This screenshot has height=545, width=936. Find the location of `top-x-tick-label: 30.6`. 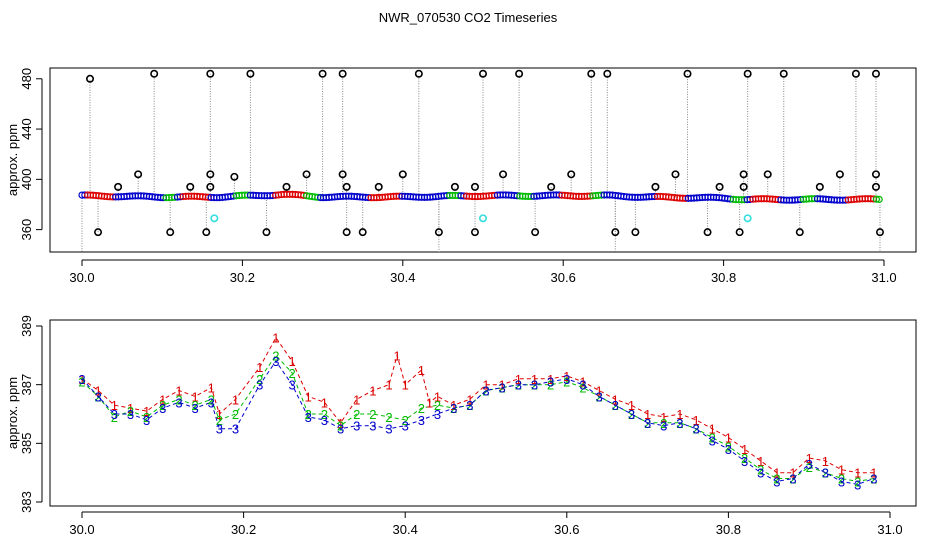

top-x-tick-label: 30.6 is located at coordinates (563, 277).